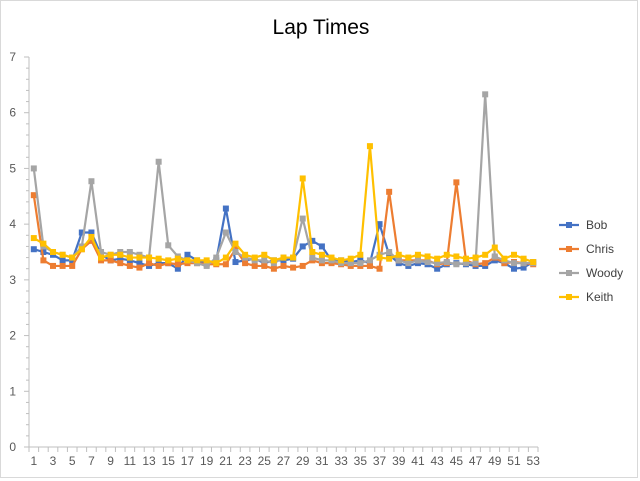 This screenshot has height=481, width=640. What do you see at coordinates (245, 461) in the screenshot?
I see `x-tick-label: 23` at bounding box center [245, 461].